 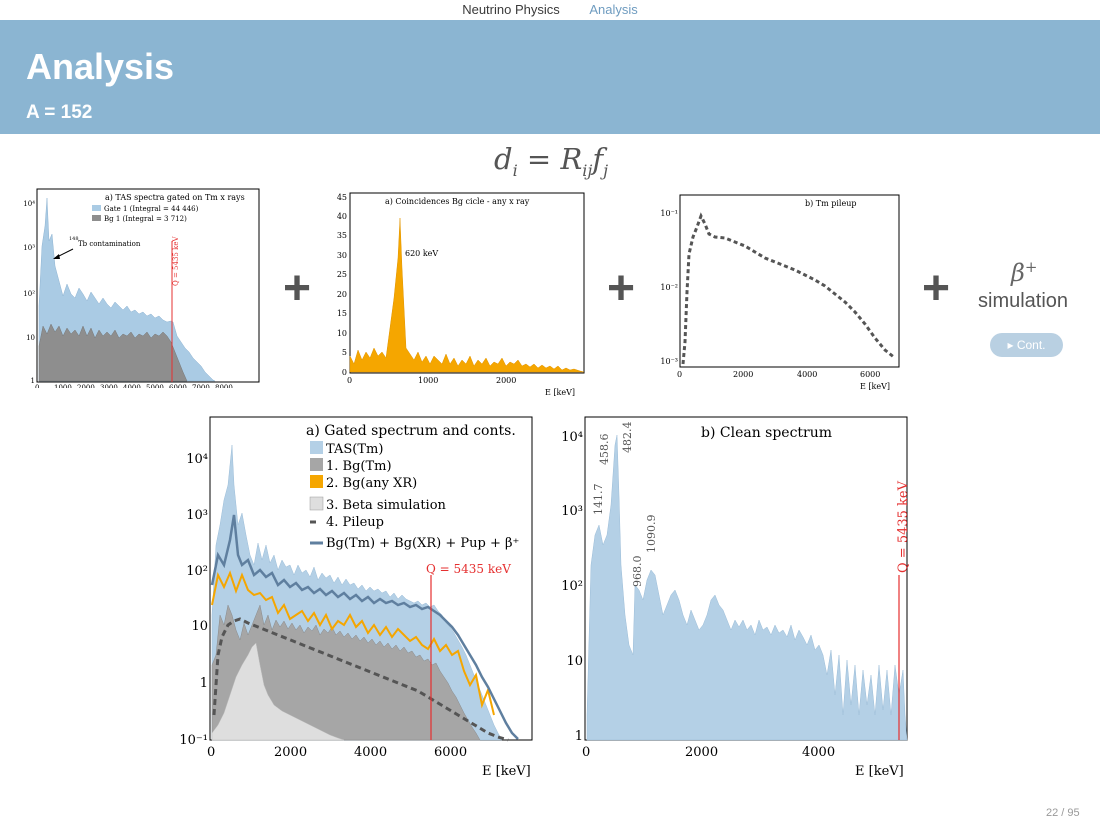 I want to click on coinc-y-ticks: 0 5 10 15 20 25 30 35 40 45, so click(x=342, y=285).